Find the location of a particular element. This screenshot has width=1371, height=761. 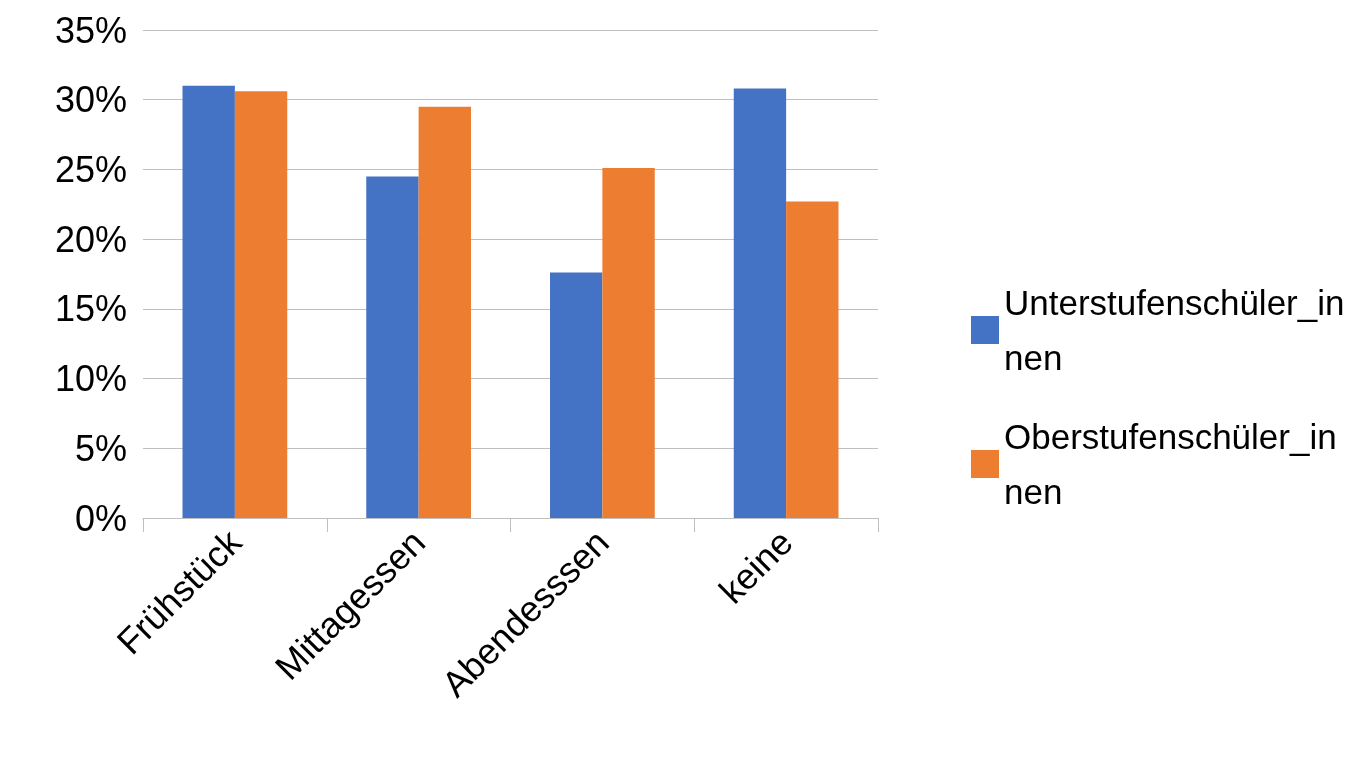

y-tick-label: 10% is located at coordinates (90, 379).